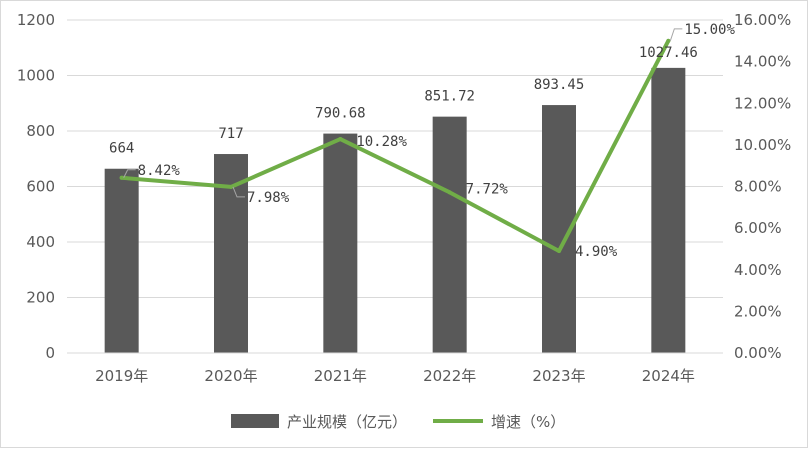 This screenshot has height=449, width=808. I want to click on left-axis-tick-label: 400, so click(40, 242).